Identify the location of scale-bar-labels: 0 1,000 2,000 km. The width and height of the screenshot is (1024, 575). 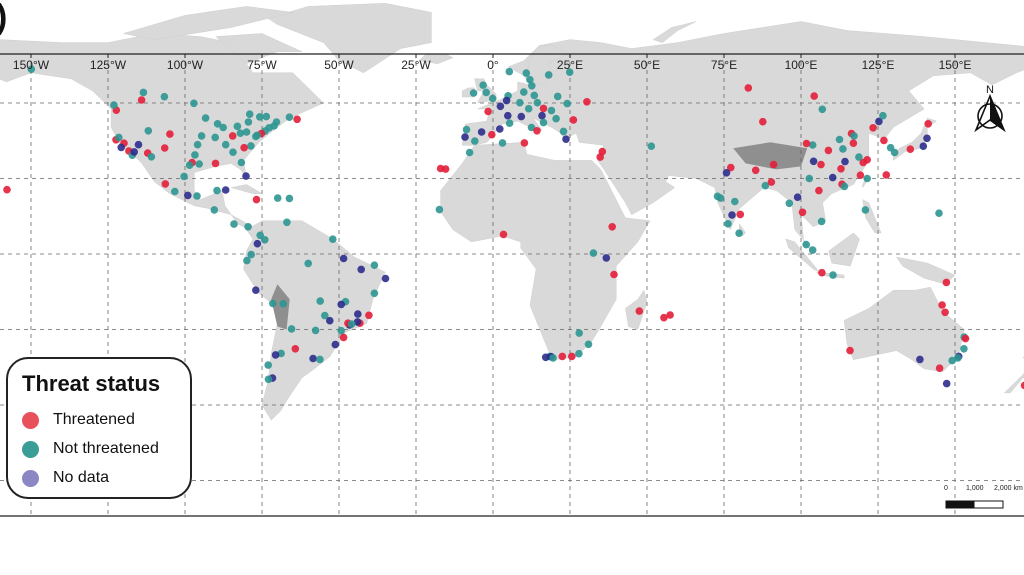
(984, 490).